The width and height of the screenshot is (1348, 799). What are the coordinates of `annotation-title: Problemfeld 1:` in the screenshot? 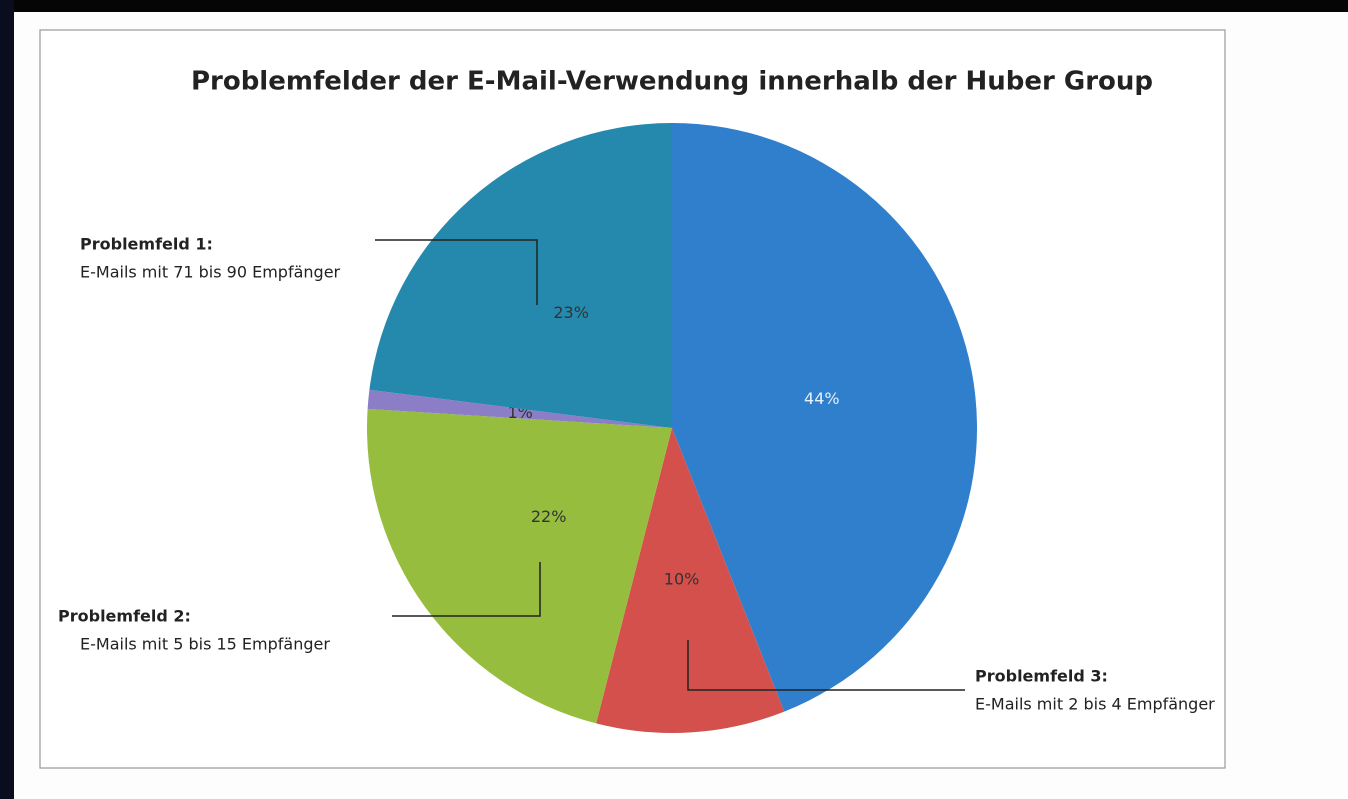 It's located at (146, 244).